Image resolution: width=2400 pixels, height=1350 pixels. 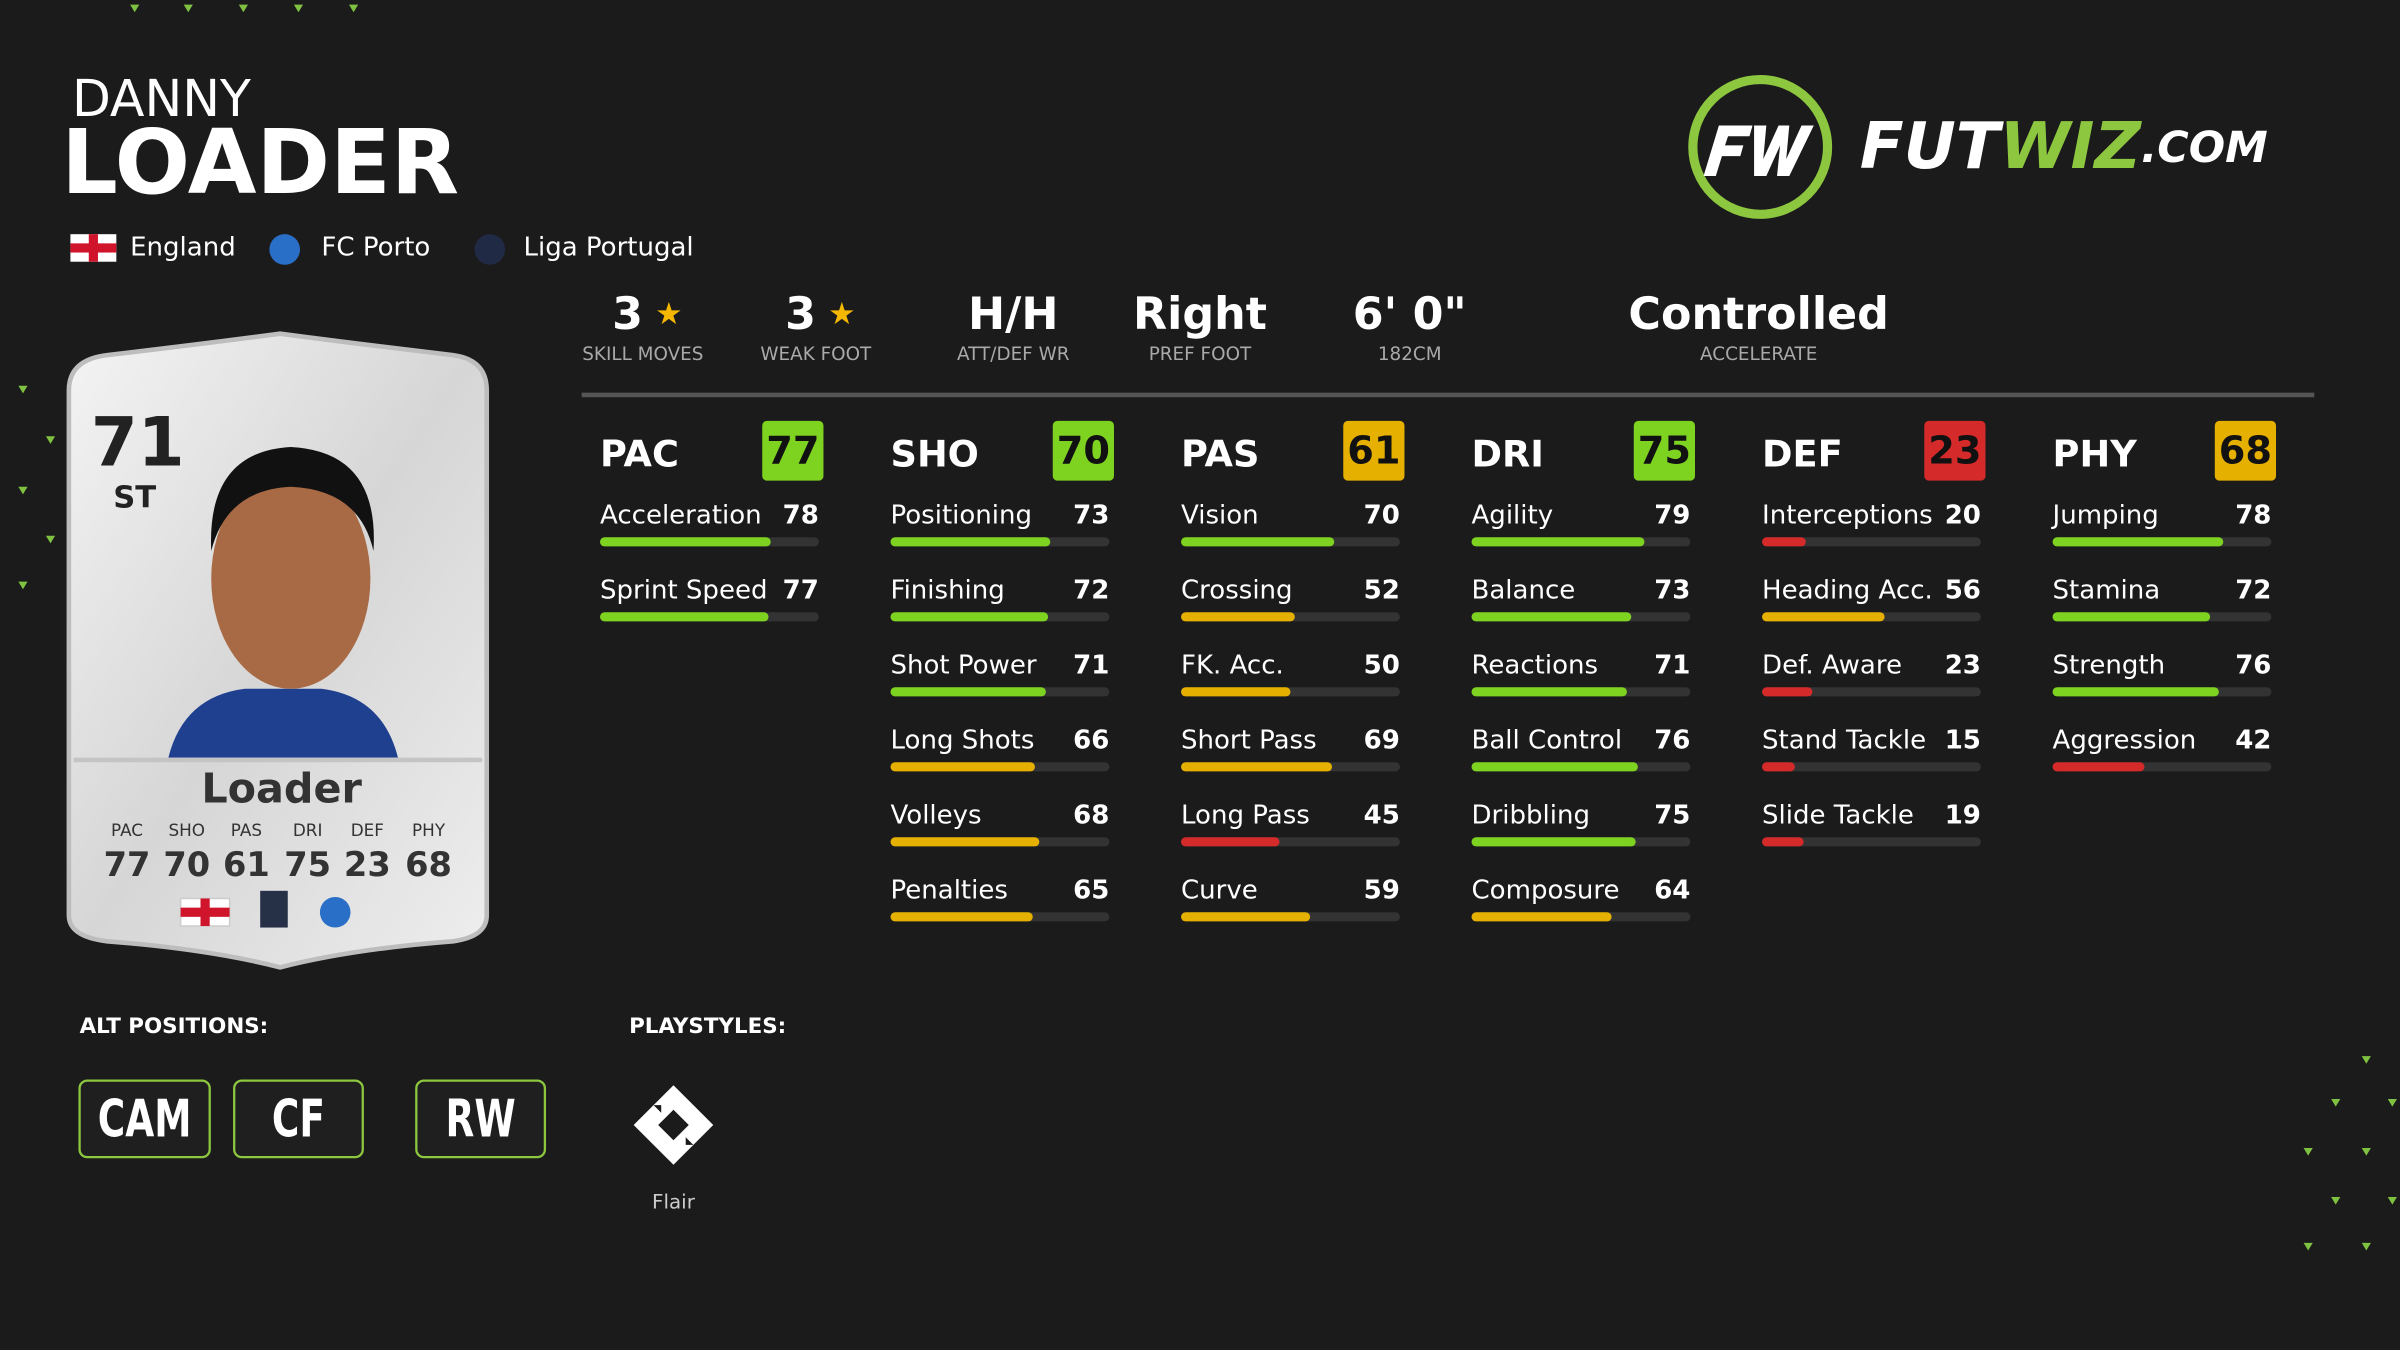 What do you see at coordinates (367, 864) in the screenshot?
I see `card-stat-value: 23` at bounding box center [367, 864].